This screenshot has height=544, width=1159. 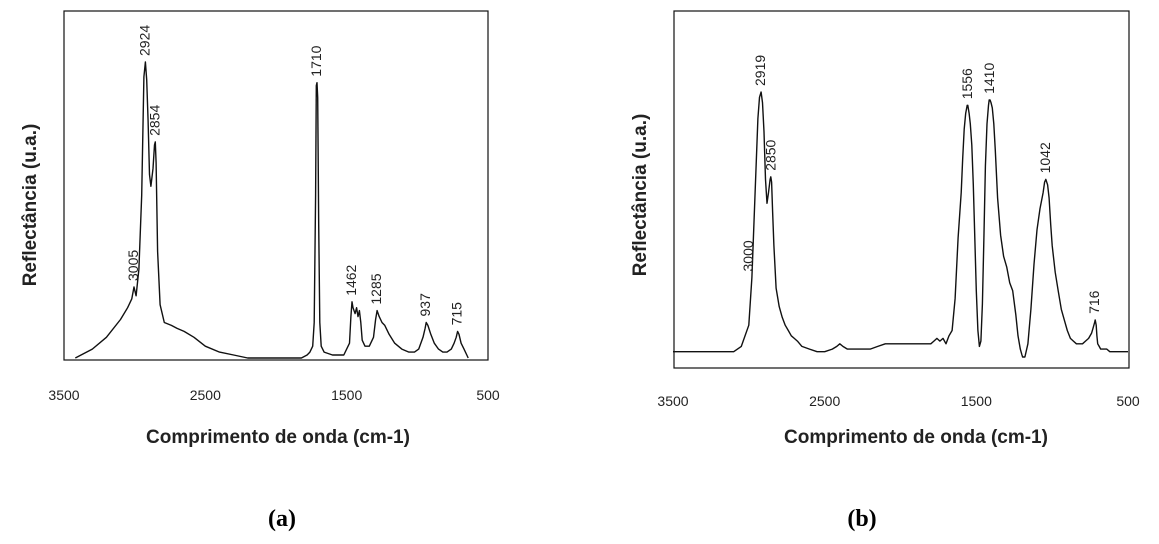 I want to click on x-ticks-b: 3500 2500 1500 500, so click(x=898, y=401).